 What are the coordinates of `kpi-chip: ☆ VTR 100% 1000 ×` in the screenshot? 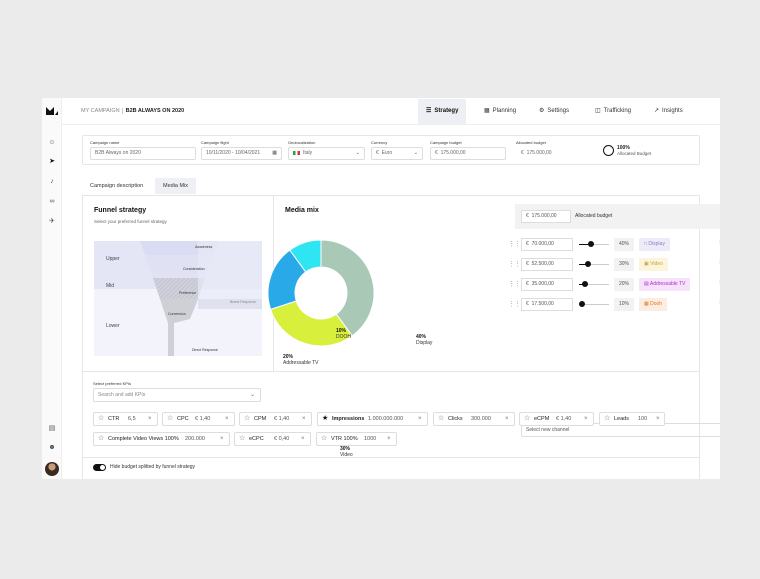 It's located at (356, 439).